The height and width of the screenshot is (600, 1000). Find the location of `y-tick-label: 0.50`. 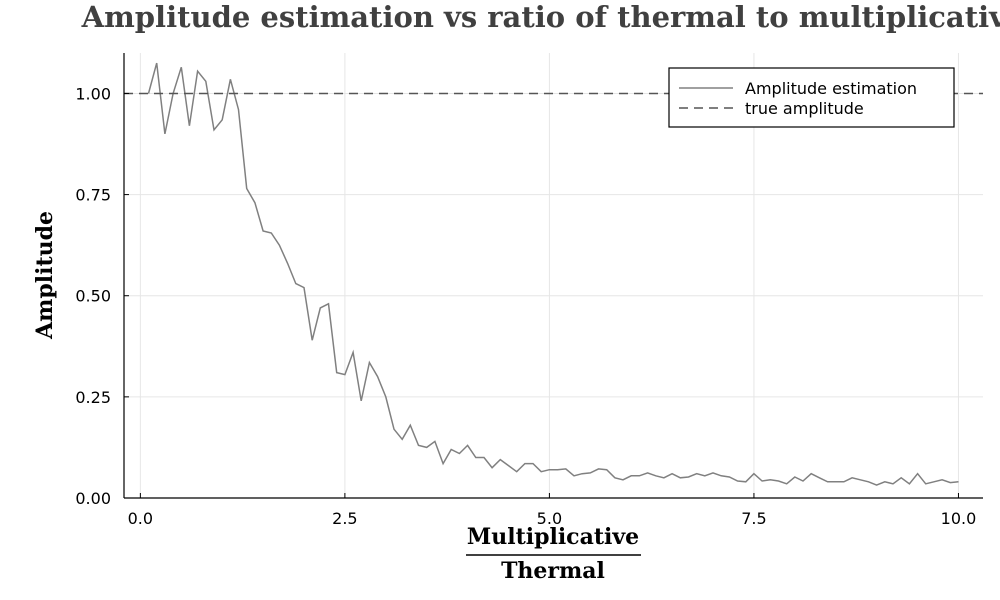

y-tick-label: 0.50 is located at coordinates (93, 296).